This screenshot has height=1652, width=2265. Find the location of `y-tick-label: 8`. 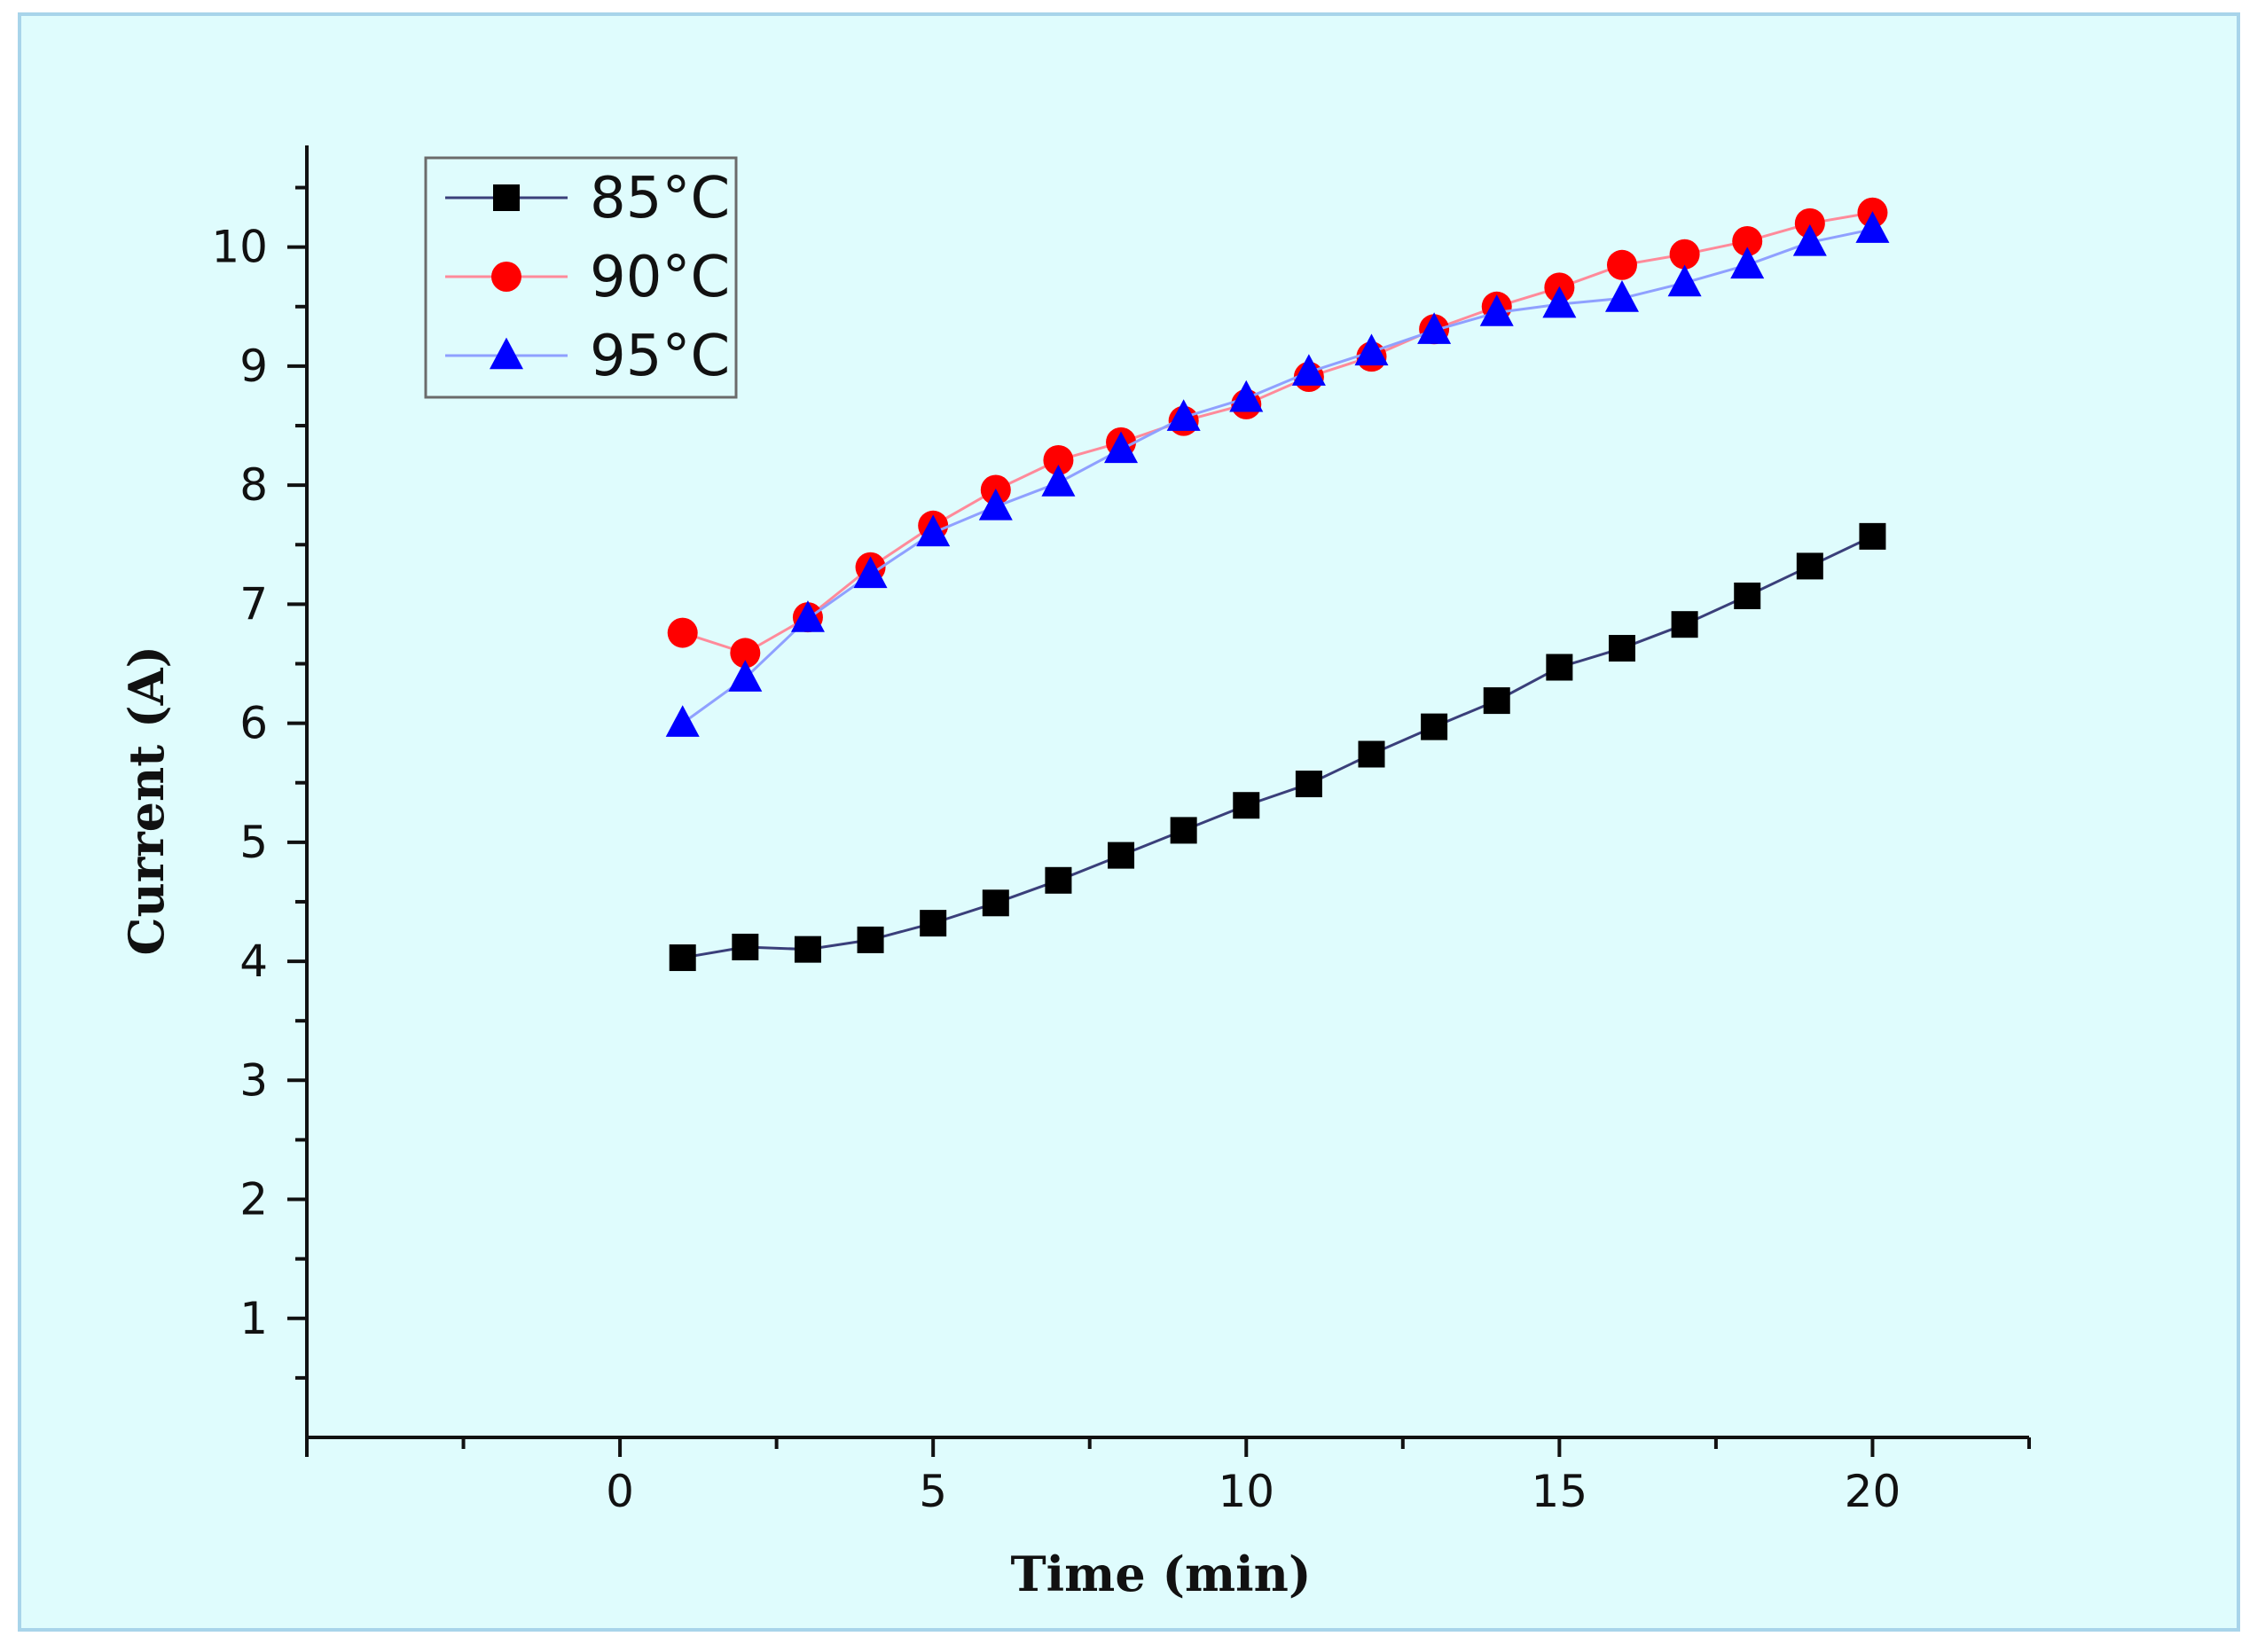

y-tick-label: 8 is located at coordinates (253, 485).